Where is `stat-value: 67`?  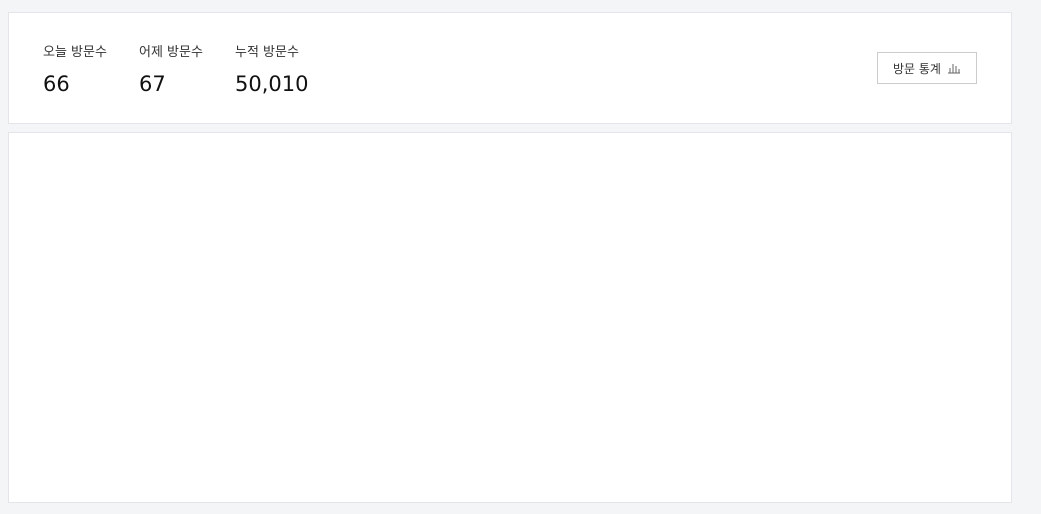
stat-value: 67 is located at coordinates (152, 84).